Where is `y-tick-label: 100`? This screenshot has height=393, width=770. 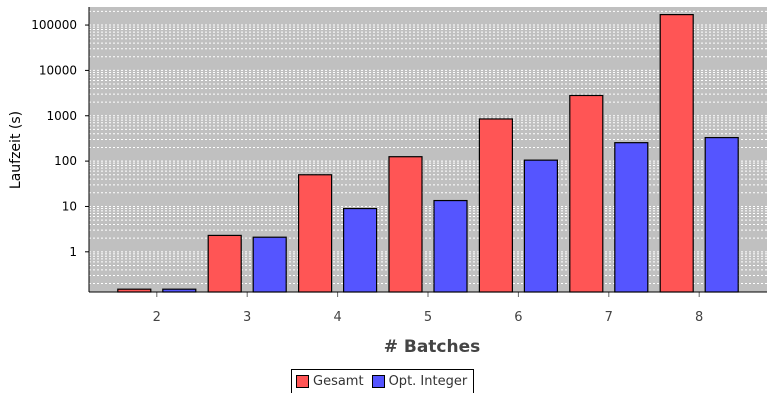 y-tick-label: 100 is located at coordinates (65, 161).